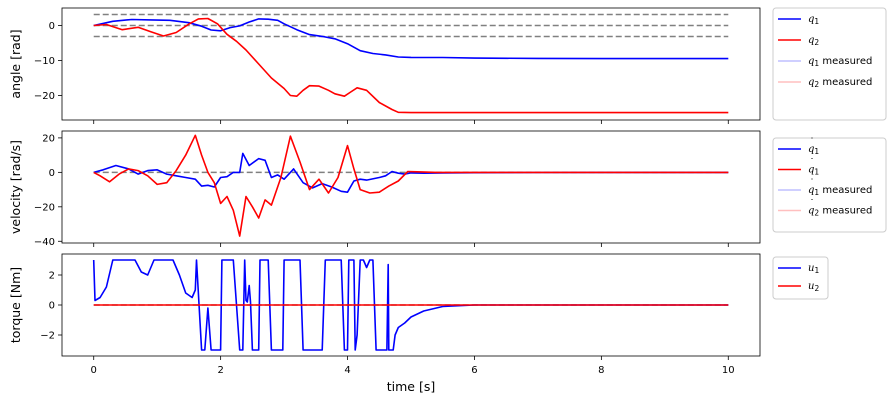 The width and height of the screenshot is (895, 405). Describe the element at coordinates (813, 41) in the screenshot. I see `legend-label: q2` at that location.